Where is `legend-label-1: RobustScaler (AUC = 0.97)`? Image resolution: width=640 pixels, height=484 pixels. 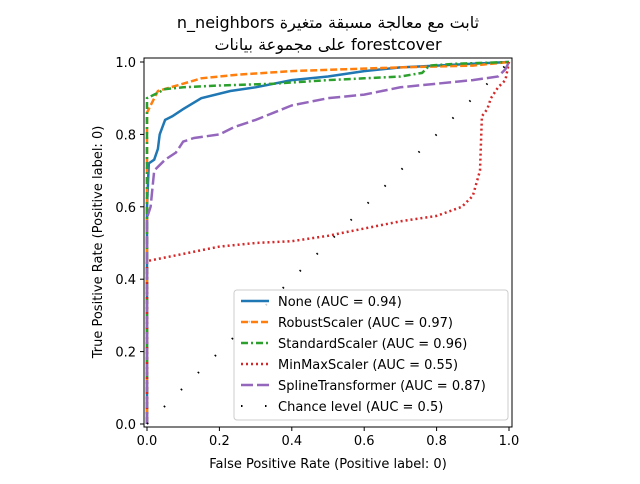 legend-label-1: RobustScaler (AUC = 0.97) is located at coordinates (365, 323).